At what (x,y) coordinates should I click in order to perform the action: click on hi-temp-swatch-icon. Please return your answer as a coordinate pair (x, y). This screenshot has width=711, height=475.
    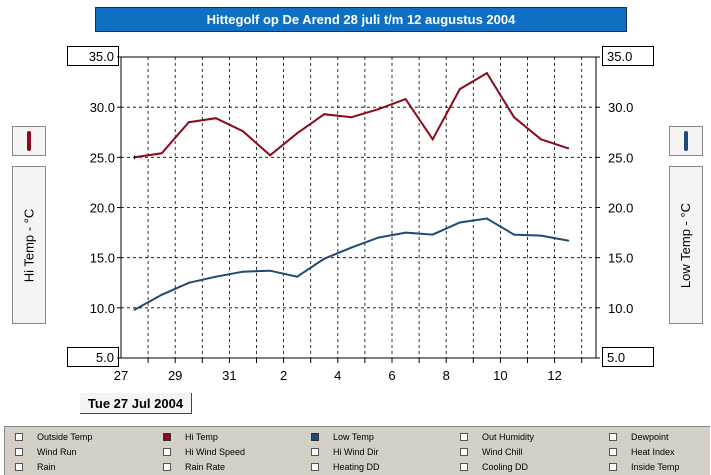
    Looking at the image, I should click on (29, 141).